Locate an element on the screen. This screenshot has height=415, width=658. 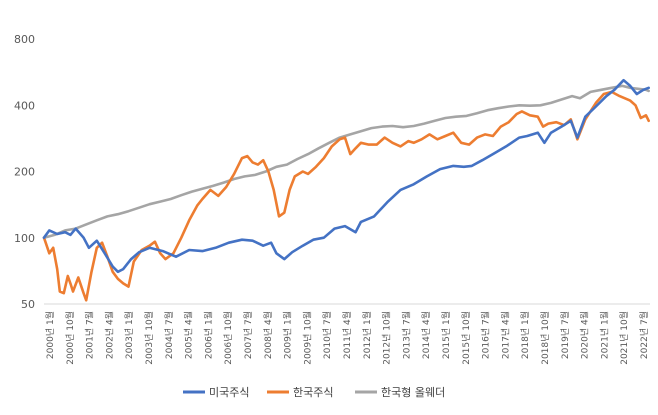
x-tick-label: 2011년 4월 is located at coordinates (347, 335).